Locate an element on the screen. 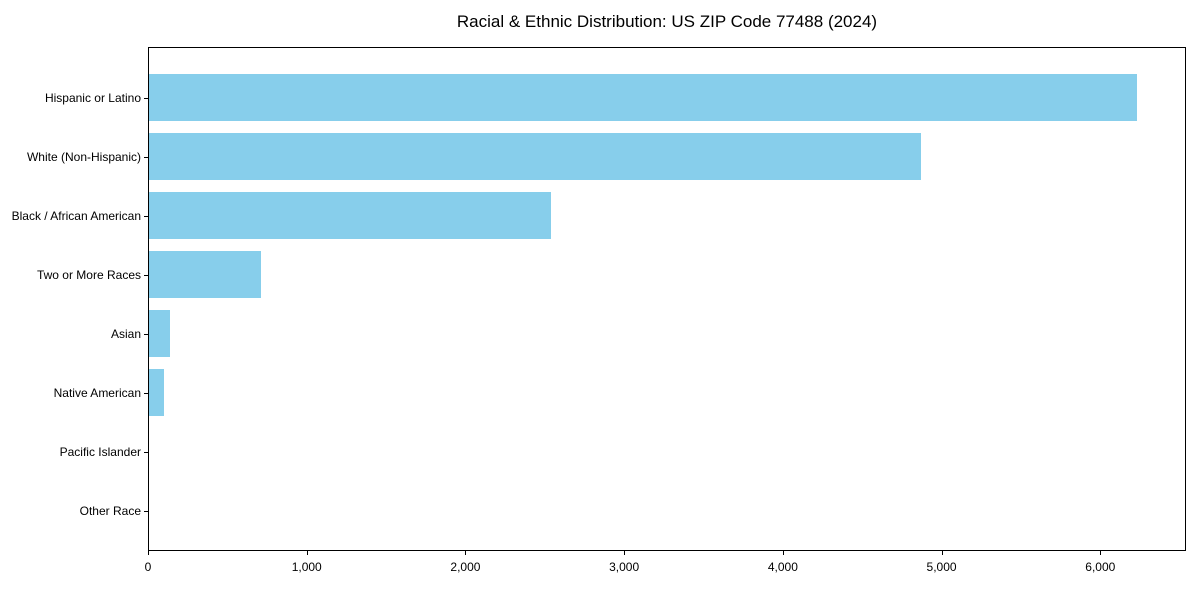  bar-asian is located at coordinates (159, 334).